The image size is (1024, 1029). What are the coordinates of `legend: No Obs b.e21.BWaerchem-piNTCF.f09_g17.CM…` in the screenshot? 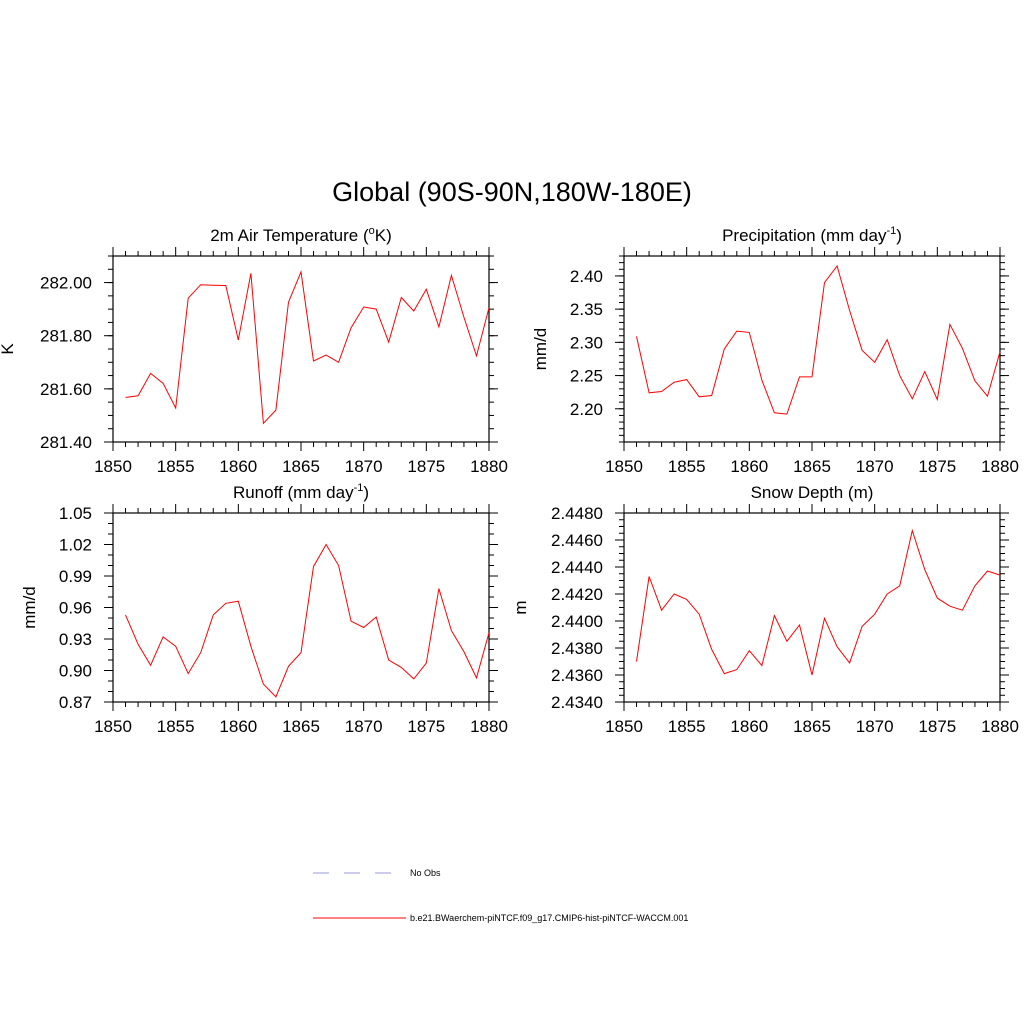 It's located at (500, 895).